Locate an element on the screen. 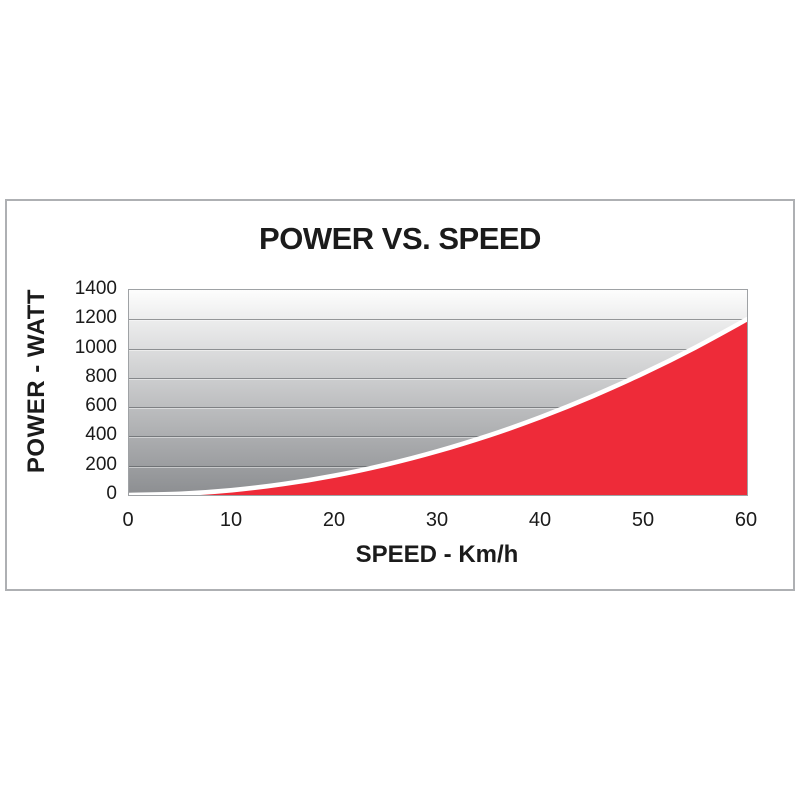 The height and width of the screenshot is (800, 800). y-tick-label-800: 800 is located at coordinates (101, 376).